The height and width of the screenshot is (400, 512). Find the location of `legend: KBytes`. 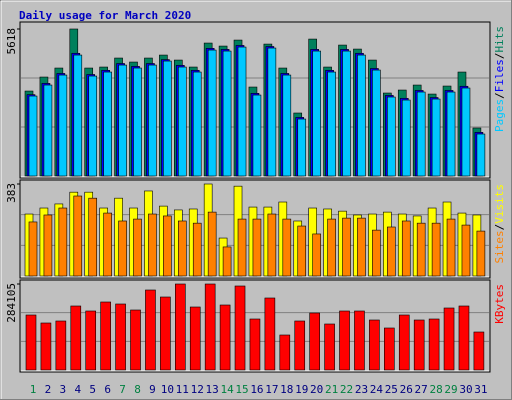

legend: KBytes is located at coordinates (499, 304).